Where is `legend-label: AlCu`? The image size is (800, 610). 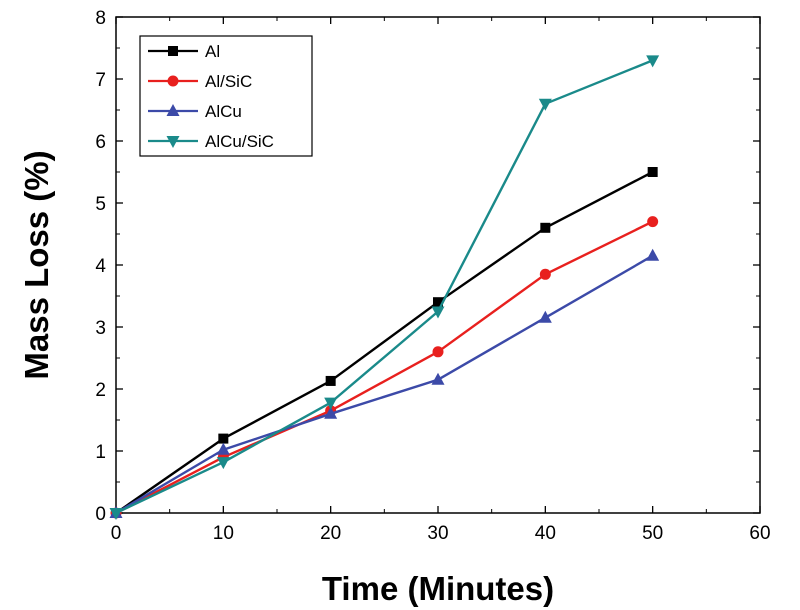 legend-label: AlCu is located at coordinates (223, 111).